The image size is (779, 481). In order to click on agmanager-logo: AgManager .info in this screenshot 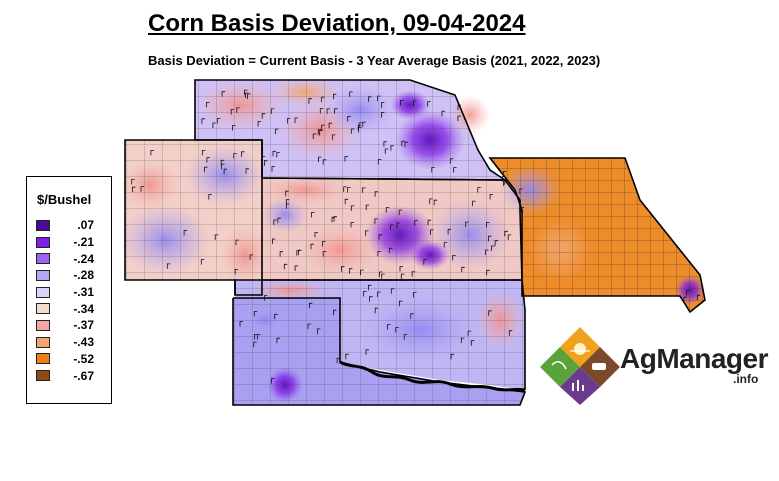, I will do `click(658, 366)`.